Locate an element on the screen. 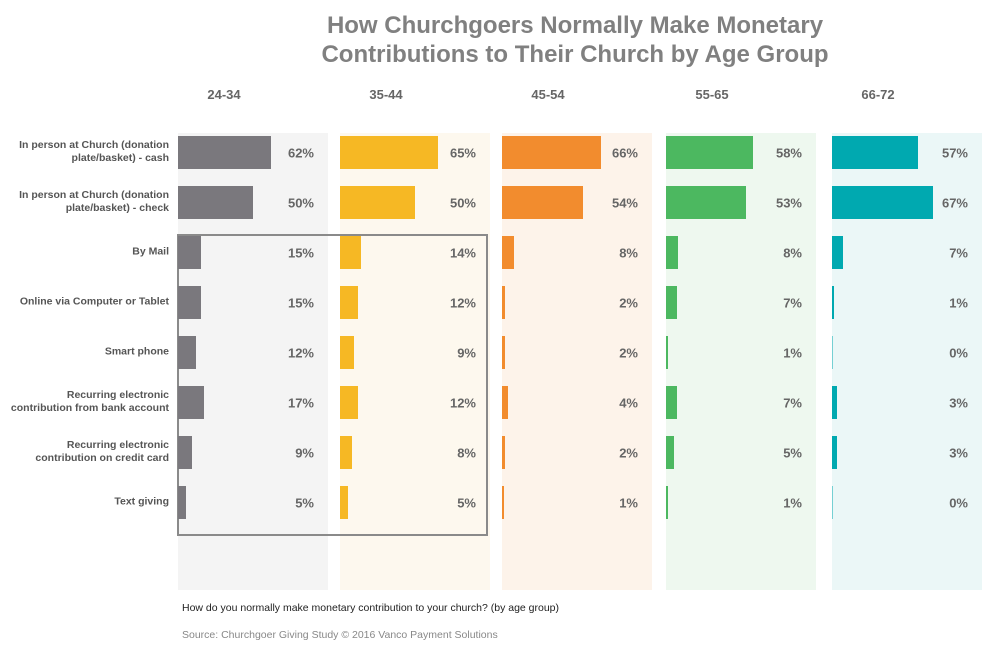 The width and height of the screenshot is (998, 667). highlight-box is located at coordinates (332, 385).